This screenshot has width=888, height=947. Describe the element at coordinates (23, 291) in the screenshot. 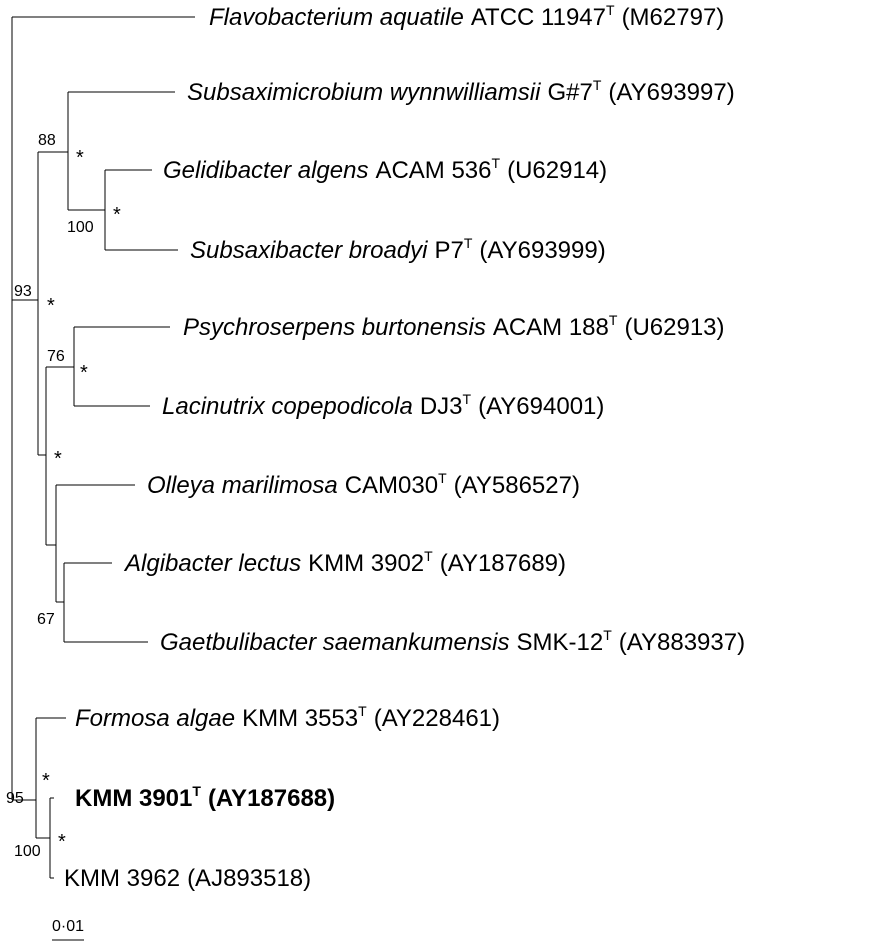

I see `bootstrap-value: 93` at that location.